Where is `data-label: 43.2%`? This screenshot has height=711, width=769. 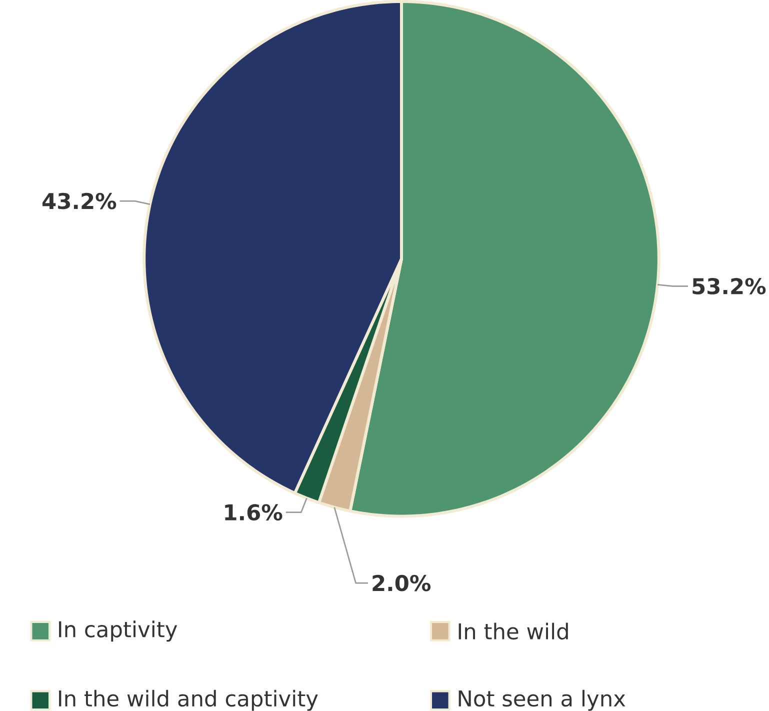
data-label: 43.2% is located at coordinates (79, 201).